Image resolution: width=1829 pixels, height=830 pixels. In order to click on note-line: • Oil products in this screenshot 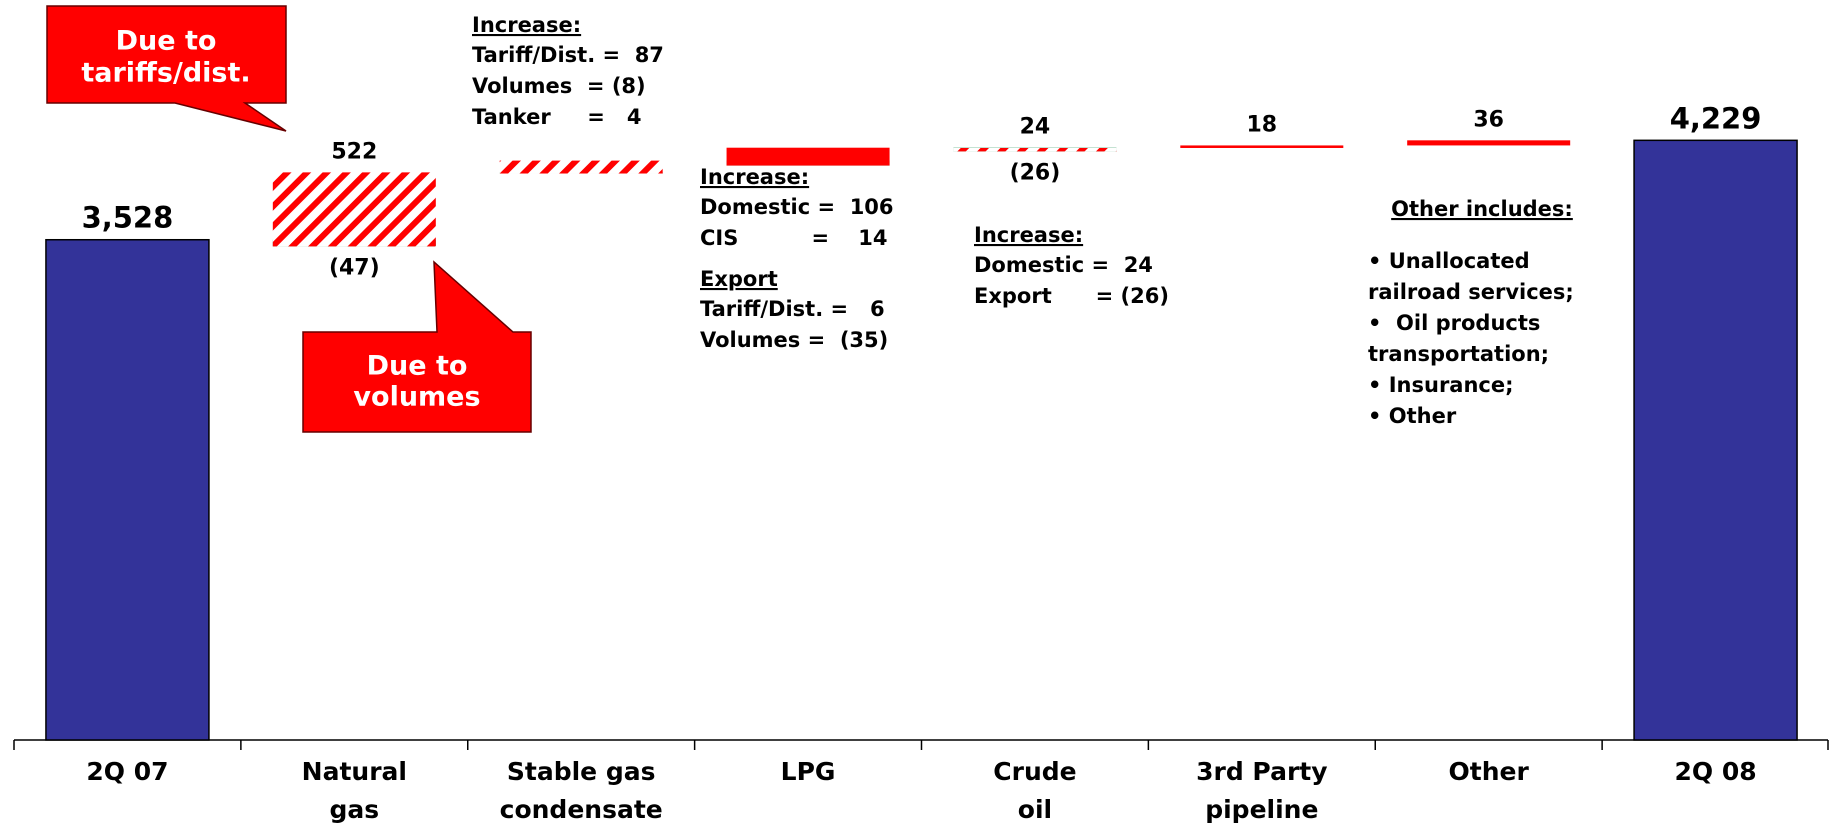, I will do `click(1454, 323)`.